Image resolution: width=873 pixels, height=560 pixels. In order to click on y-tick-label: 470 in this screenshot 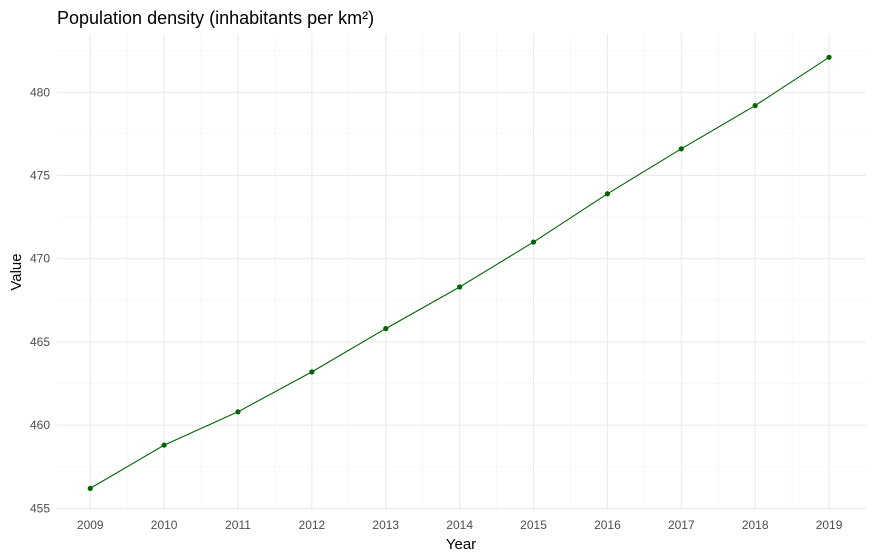, I will do `click(40, 259)`.